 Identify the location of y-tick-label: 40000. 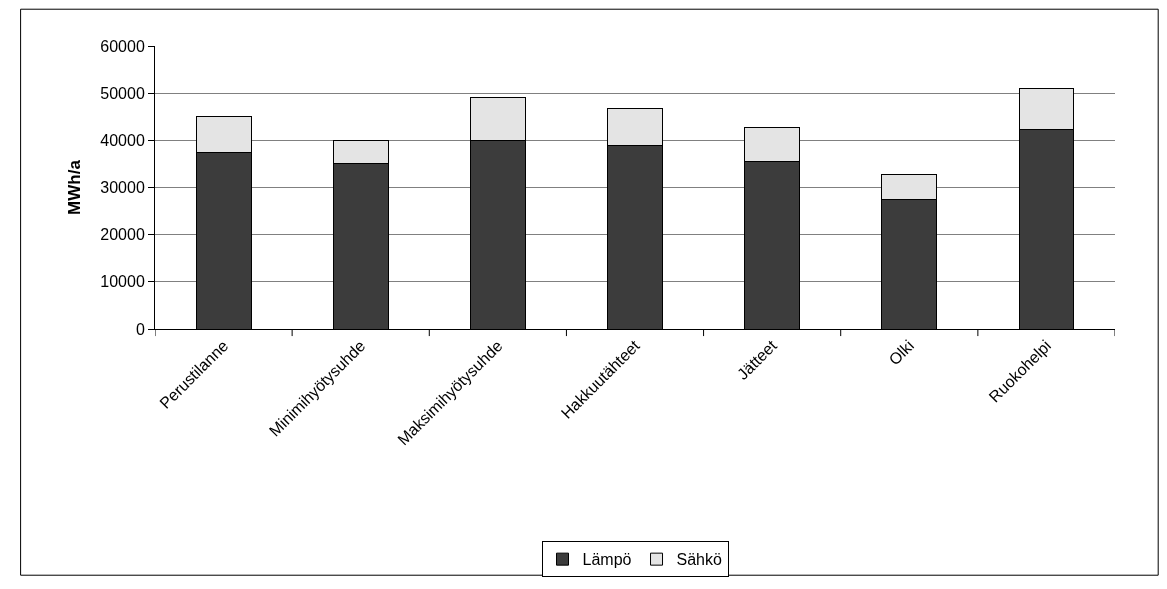
(122, 140).